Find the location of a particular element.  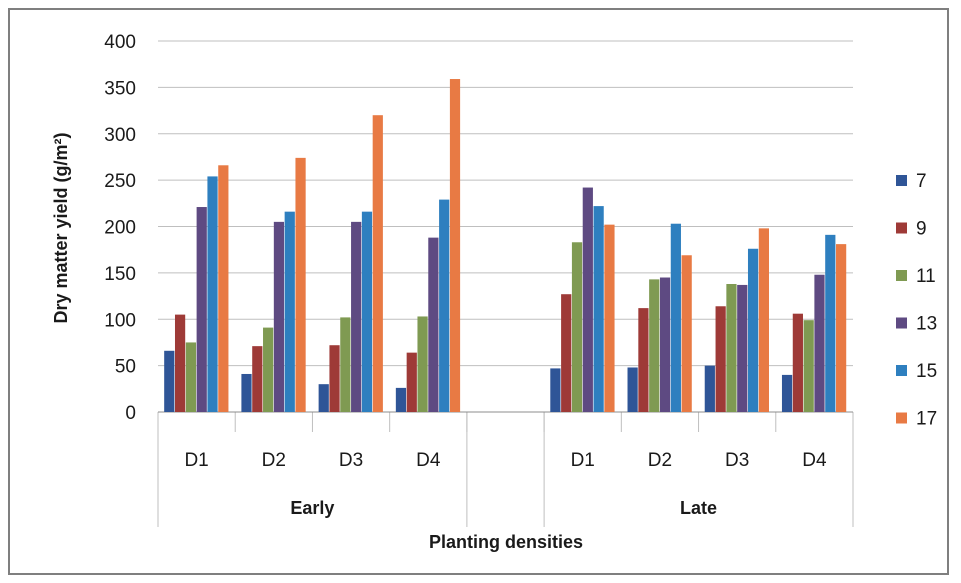

y-tick-label: 250 is located at coordinates (120, 181).